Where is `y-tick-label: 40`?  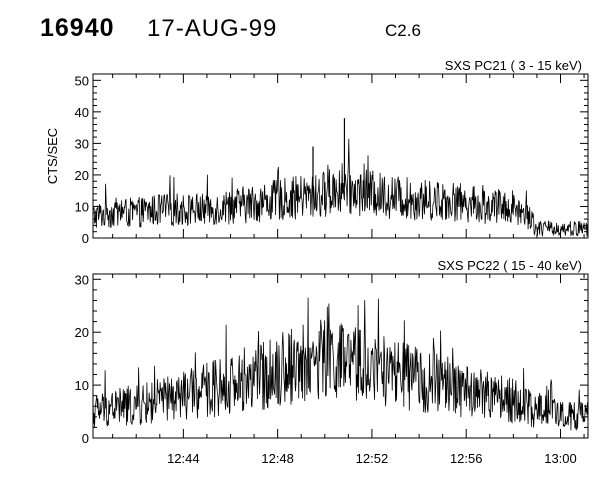 y-tick-label: 40 is located at coordinates (82, 112).